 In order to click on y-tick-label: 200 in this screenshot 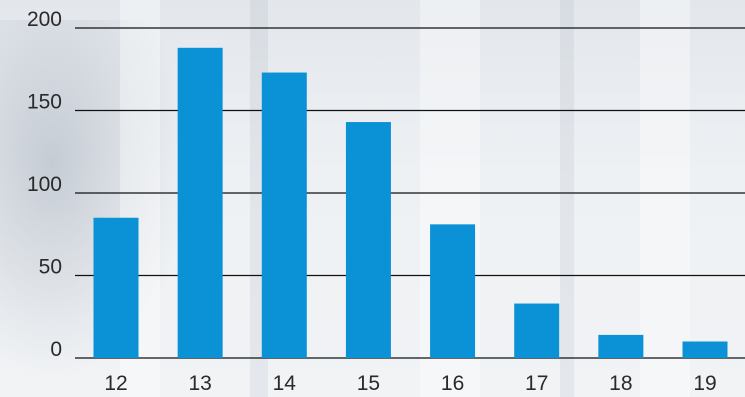, I will do `click(44, 19)`.